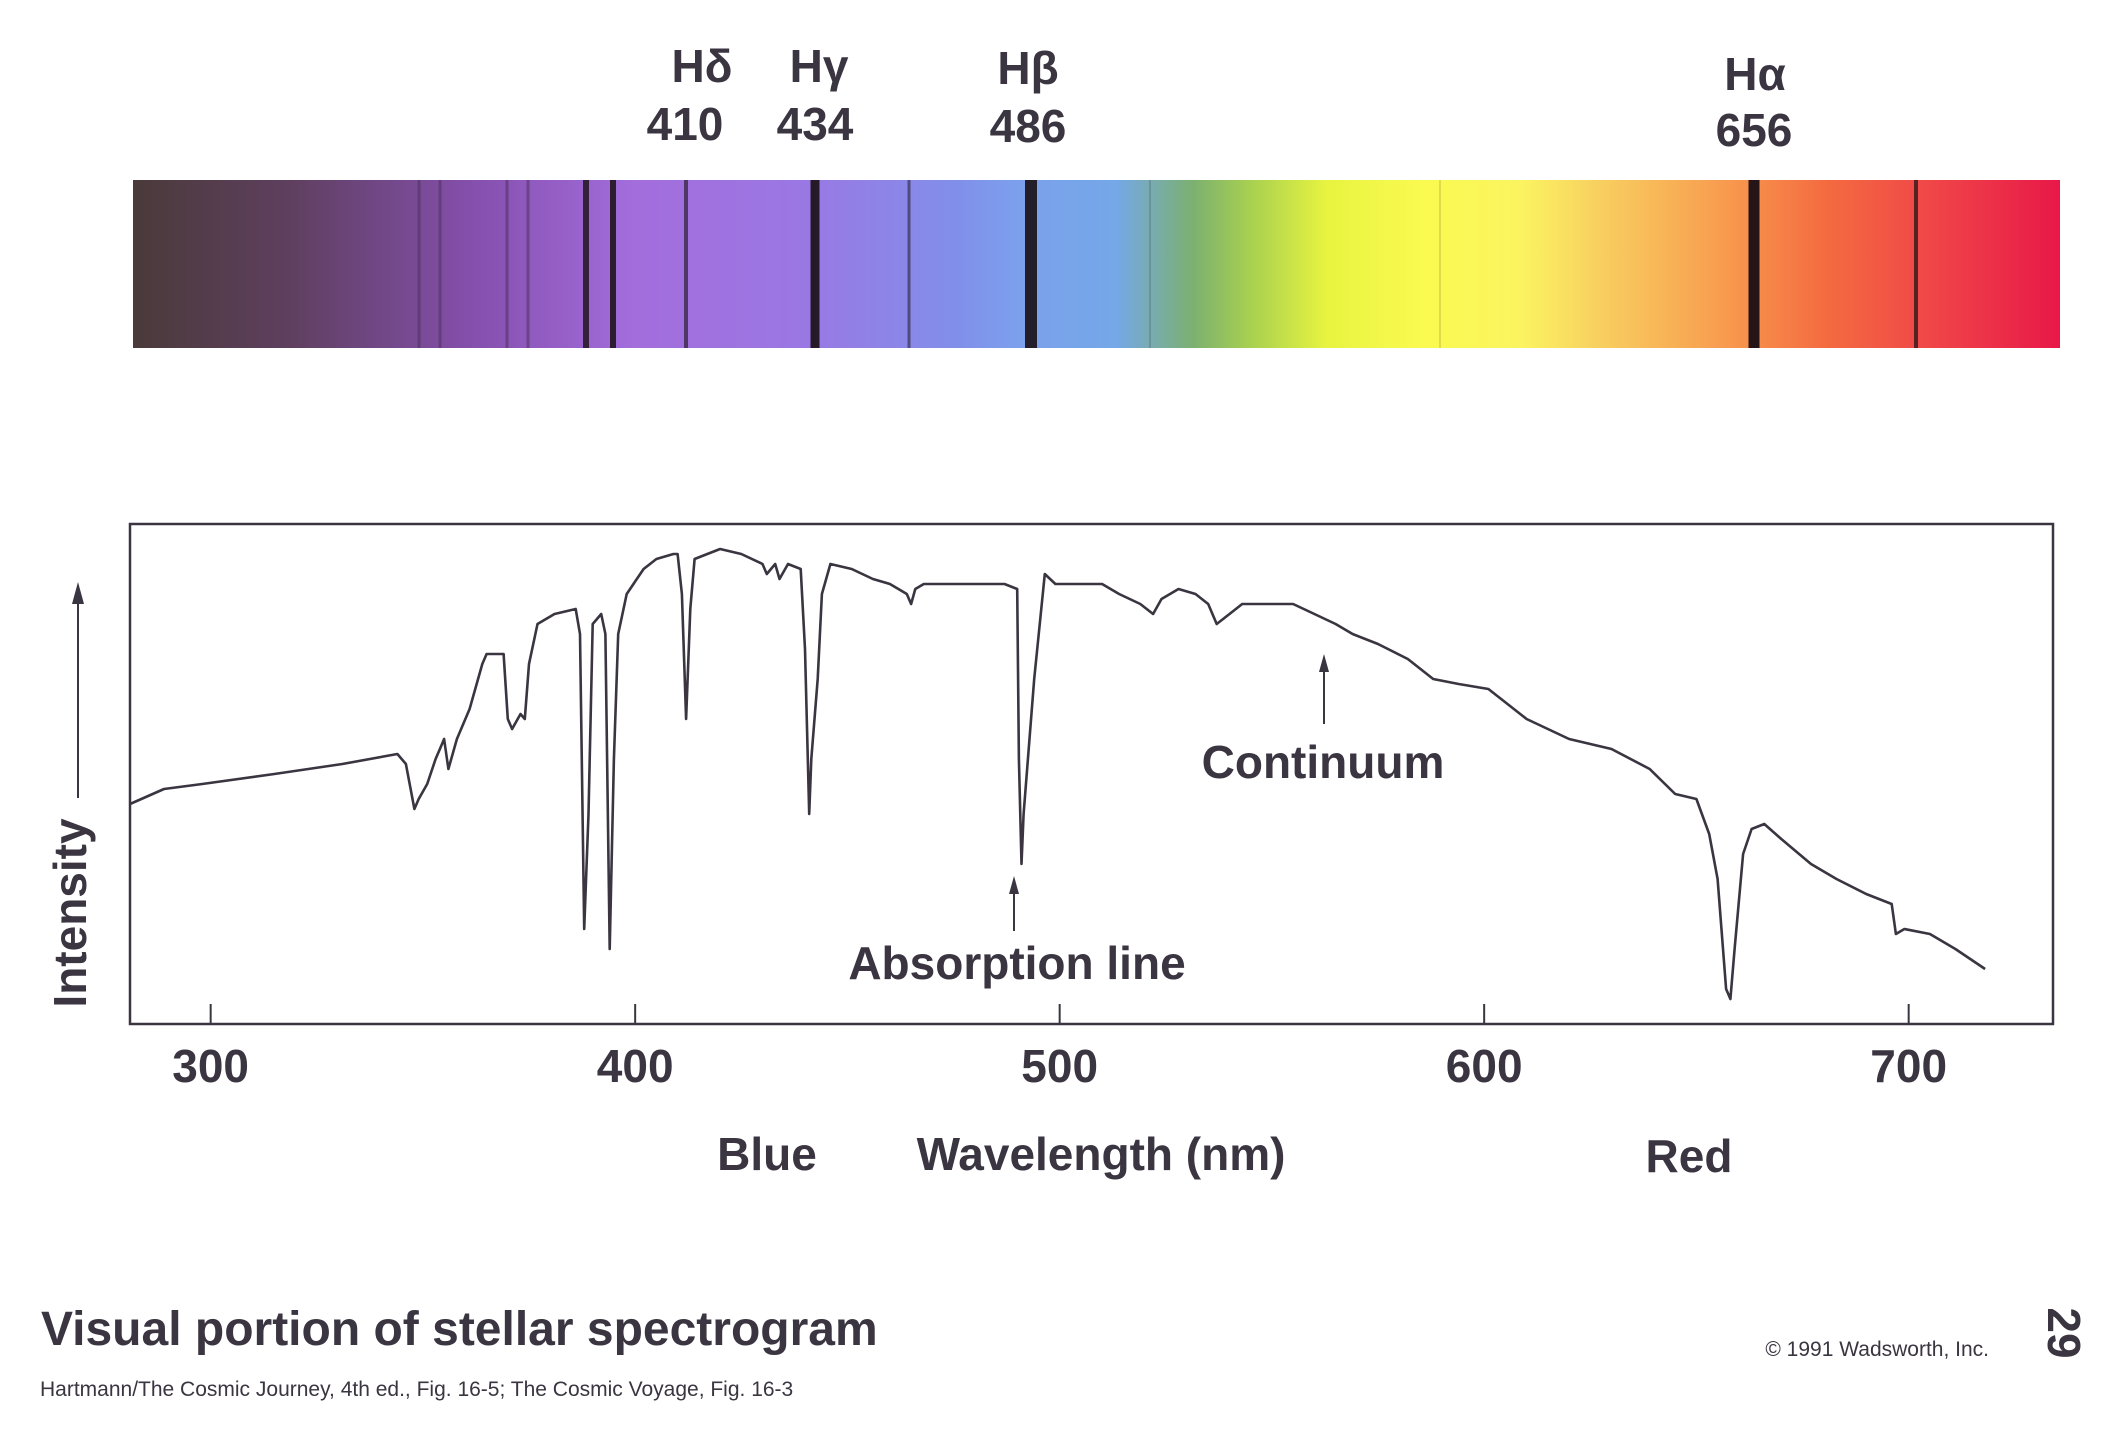 The width and height of the screenshot is (2122, 1431). Describe the element at coordinates (1059, 1066) in the screenshot. I see `x-tick-label-500: 500` at that location.